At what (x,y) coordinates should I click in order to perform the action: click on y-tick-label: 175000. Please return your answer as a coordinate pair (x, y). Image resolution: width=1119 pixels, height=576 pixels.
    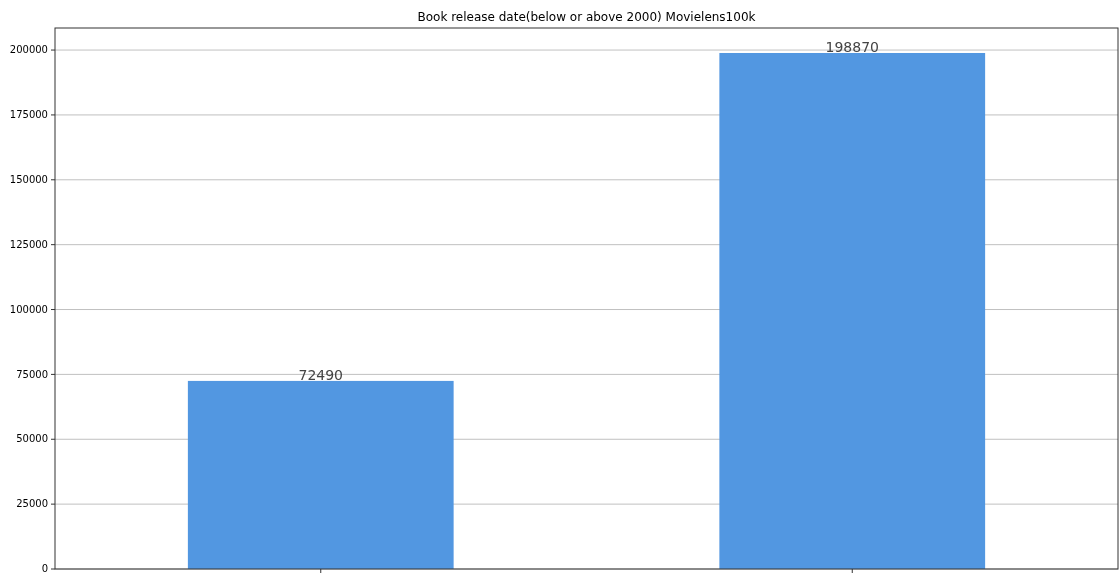
    Looking at the image, I should click on (28, 115).